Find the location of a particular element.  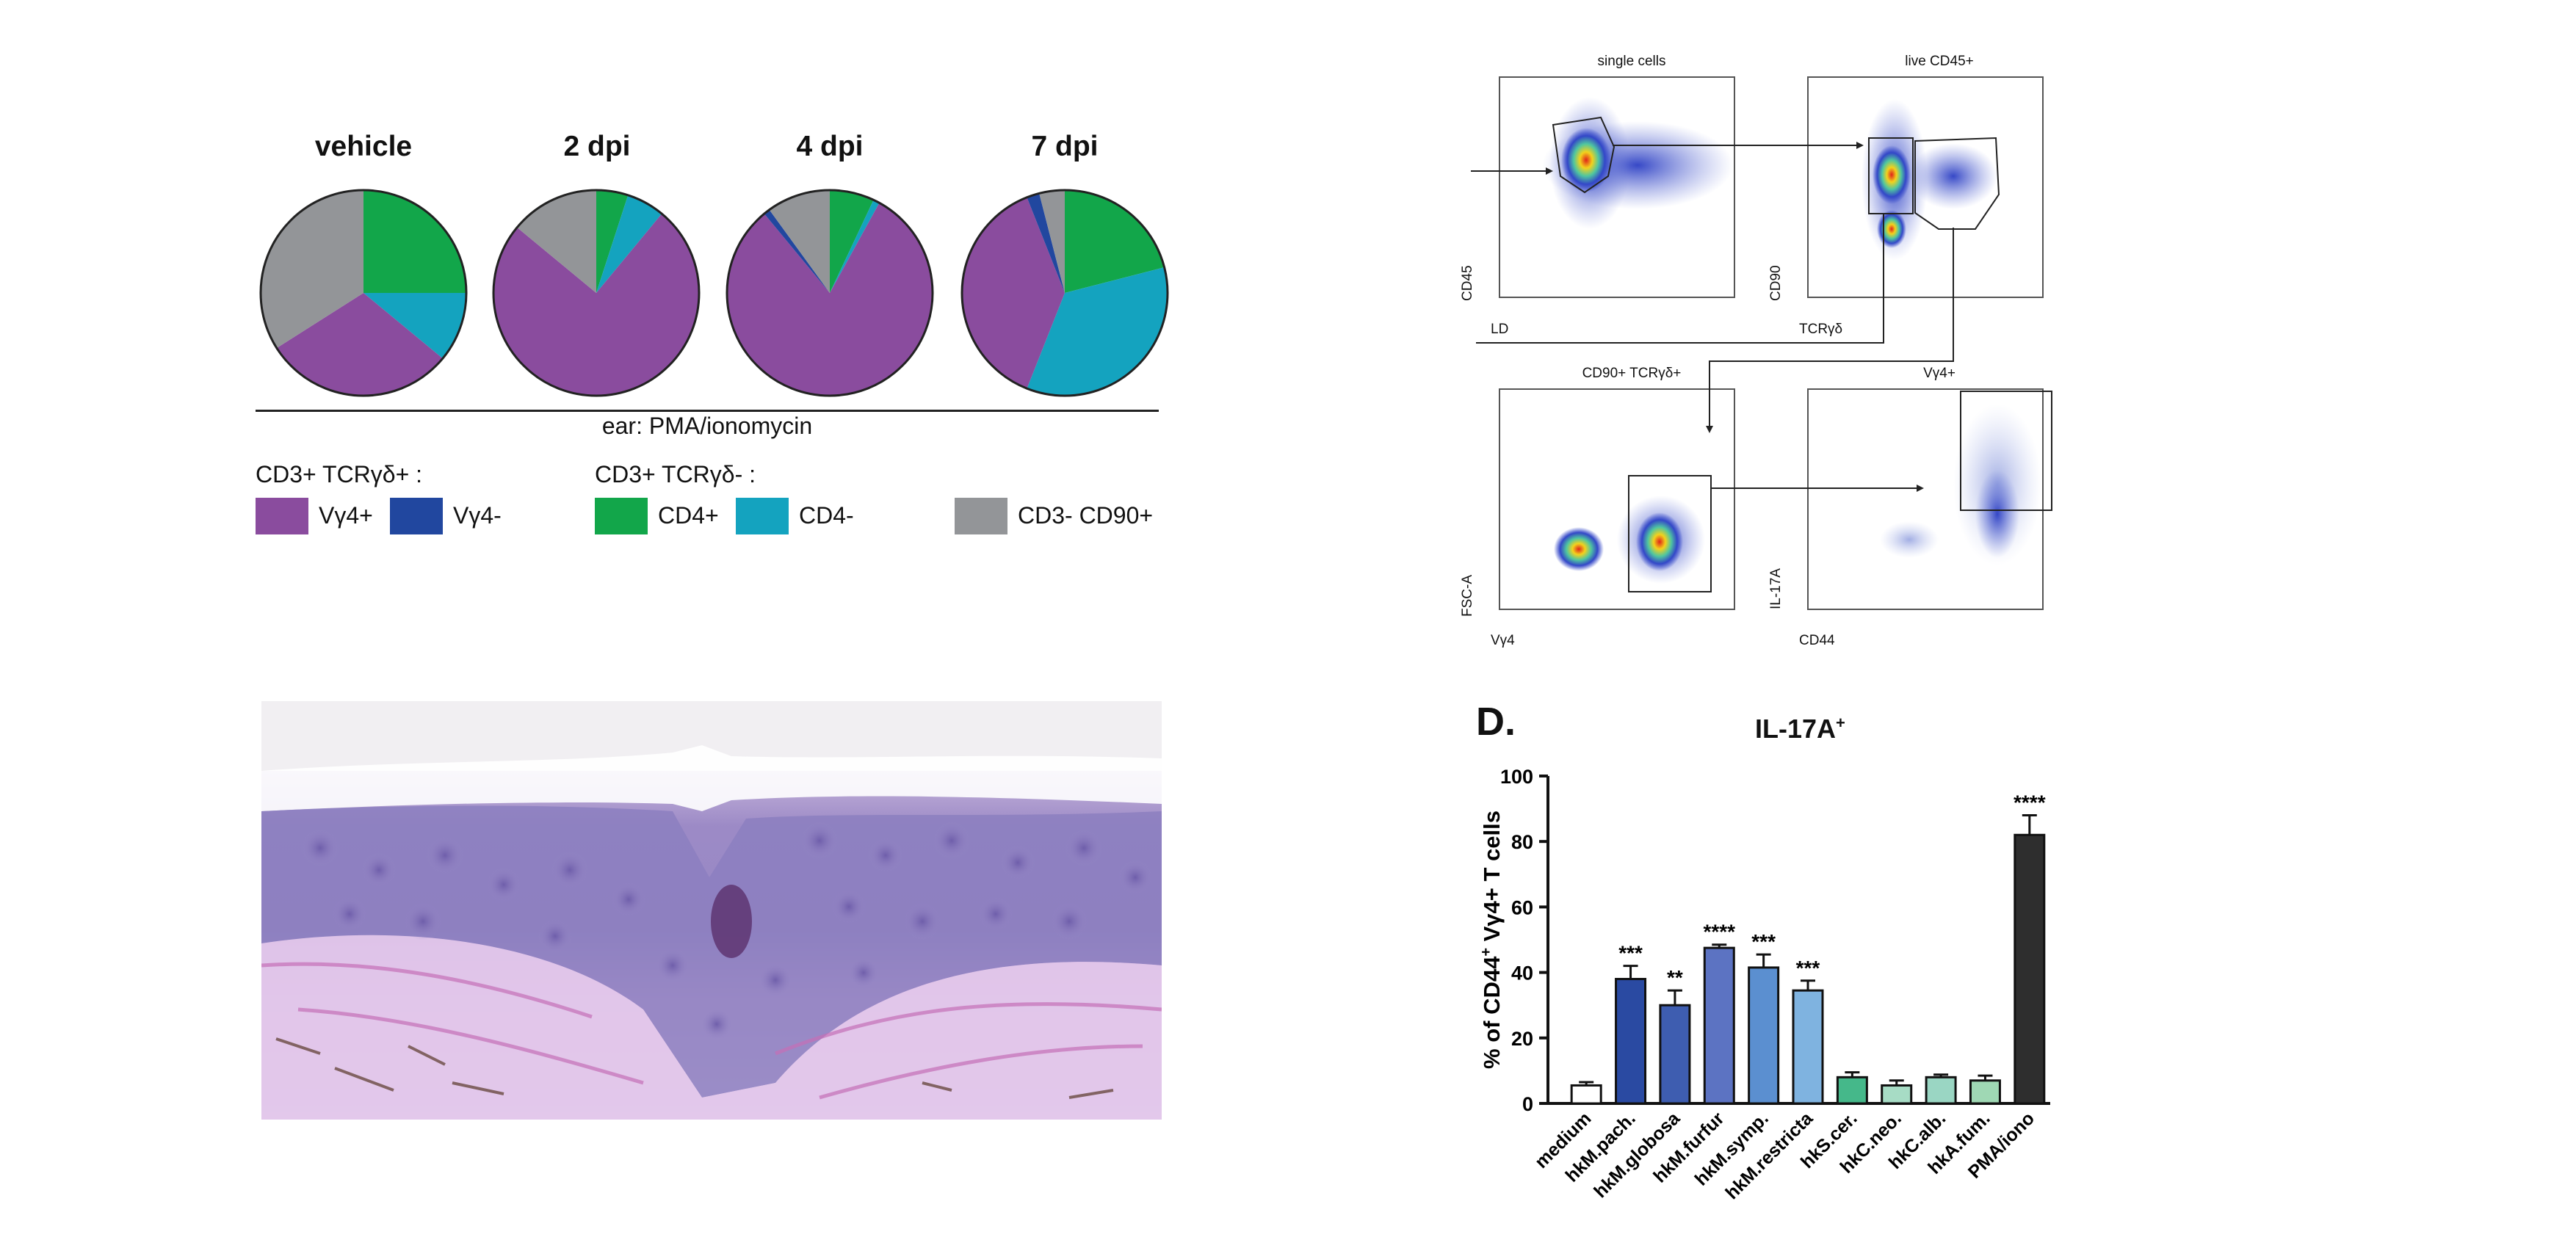

flow-xlabel-tcr: TCRγδ is located at coordinates (1821, 329).